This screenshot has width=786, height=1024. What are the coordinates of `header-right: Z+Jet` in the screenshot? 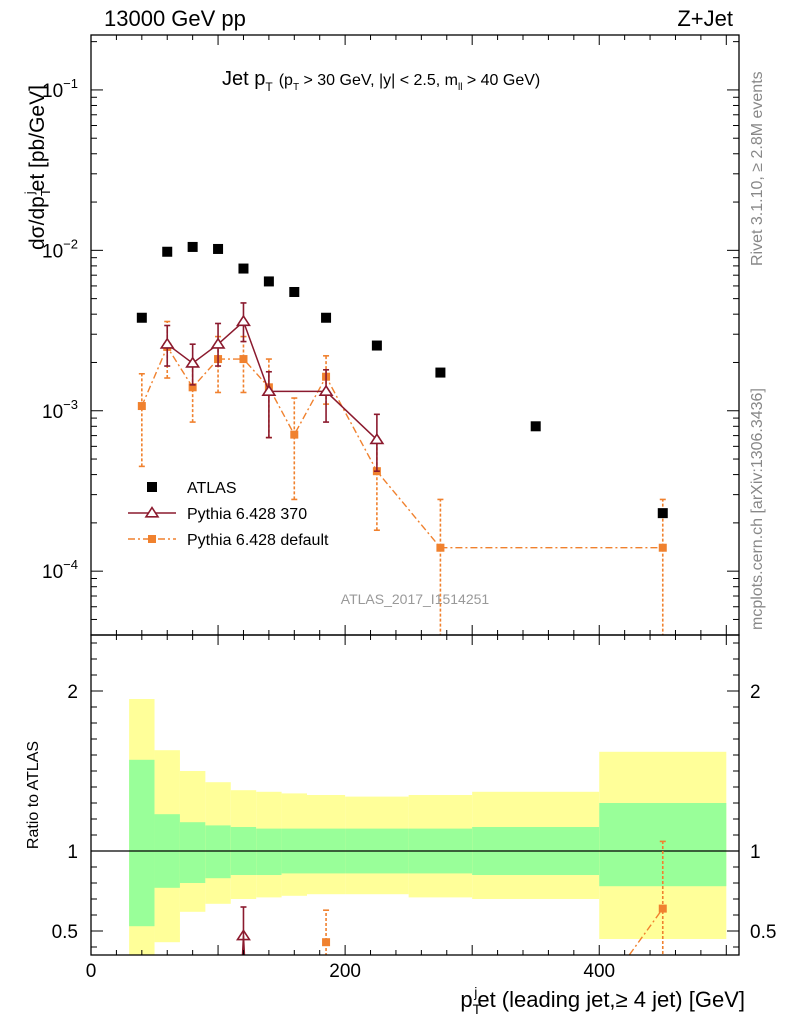 It's located at (705, 18).